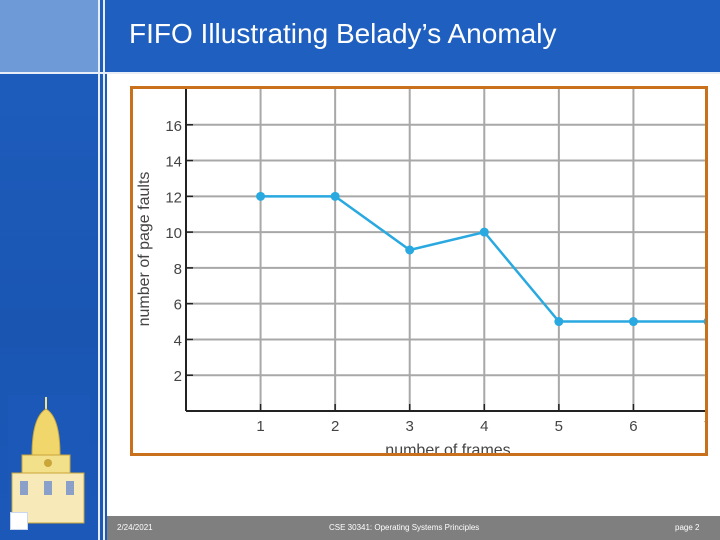 This screenshot has width=720, height=540. Describe the element at coordinates (413, 73) in the screenshot. I see `title-divider` at that location.